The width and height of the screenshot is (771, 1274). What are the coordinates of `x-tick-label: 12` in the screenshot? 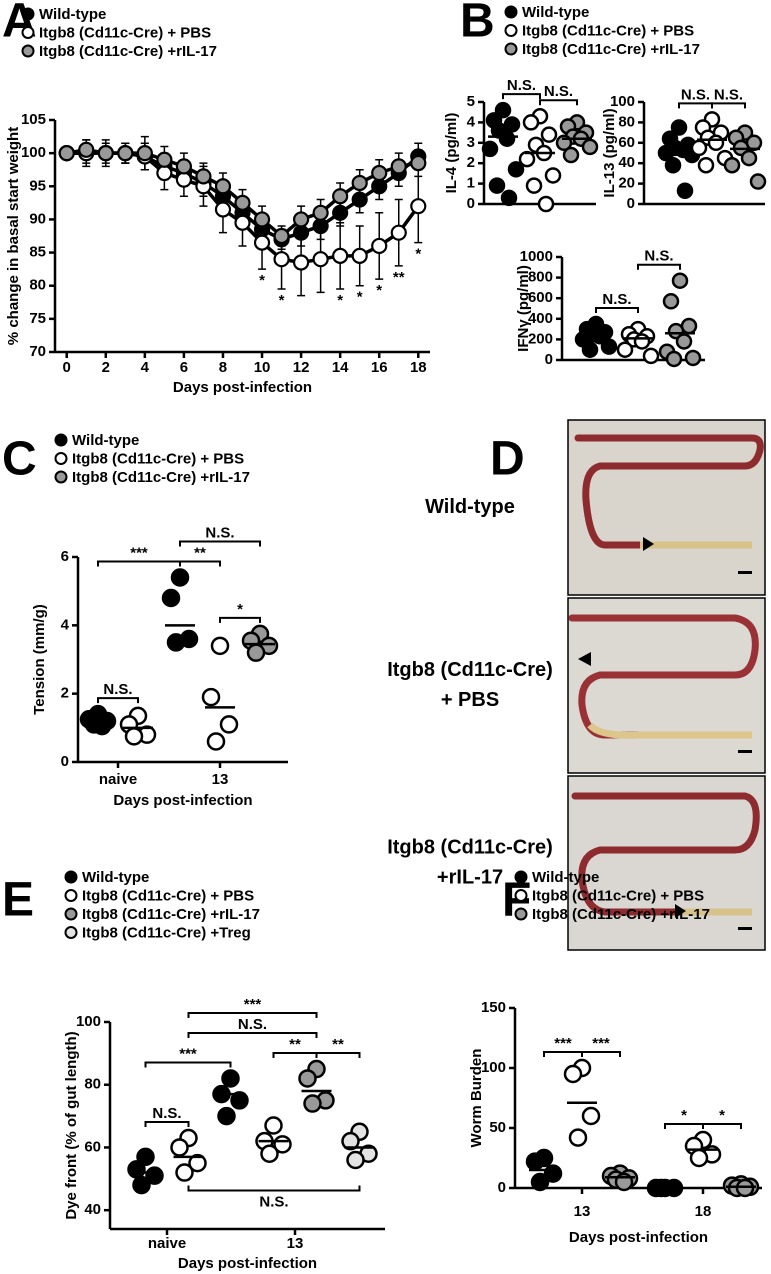 It's located at (301, 367).